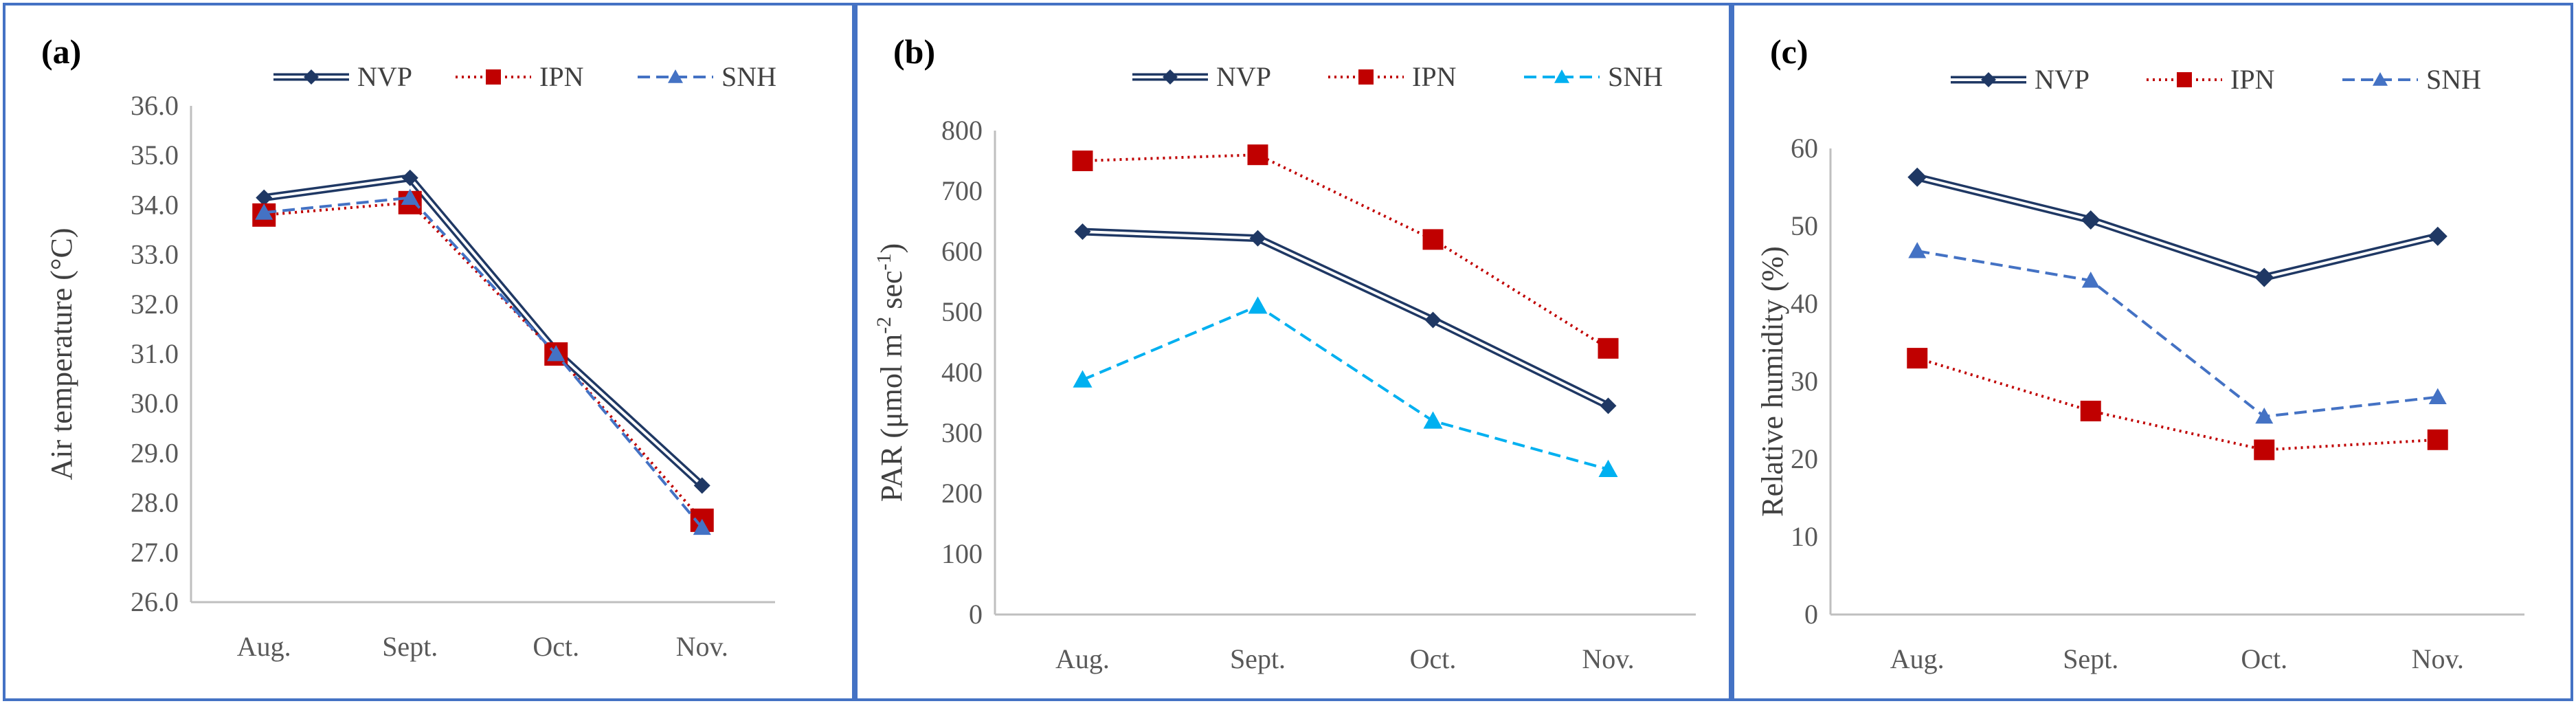 This screenshot has height=708, width=2576. What do you see at coordinates (962, 373) in the screenshot?
I see `y-tick-label: 400` at bounding box center [962, 373].